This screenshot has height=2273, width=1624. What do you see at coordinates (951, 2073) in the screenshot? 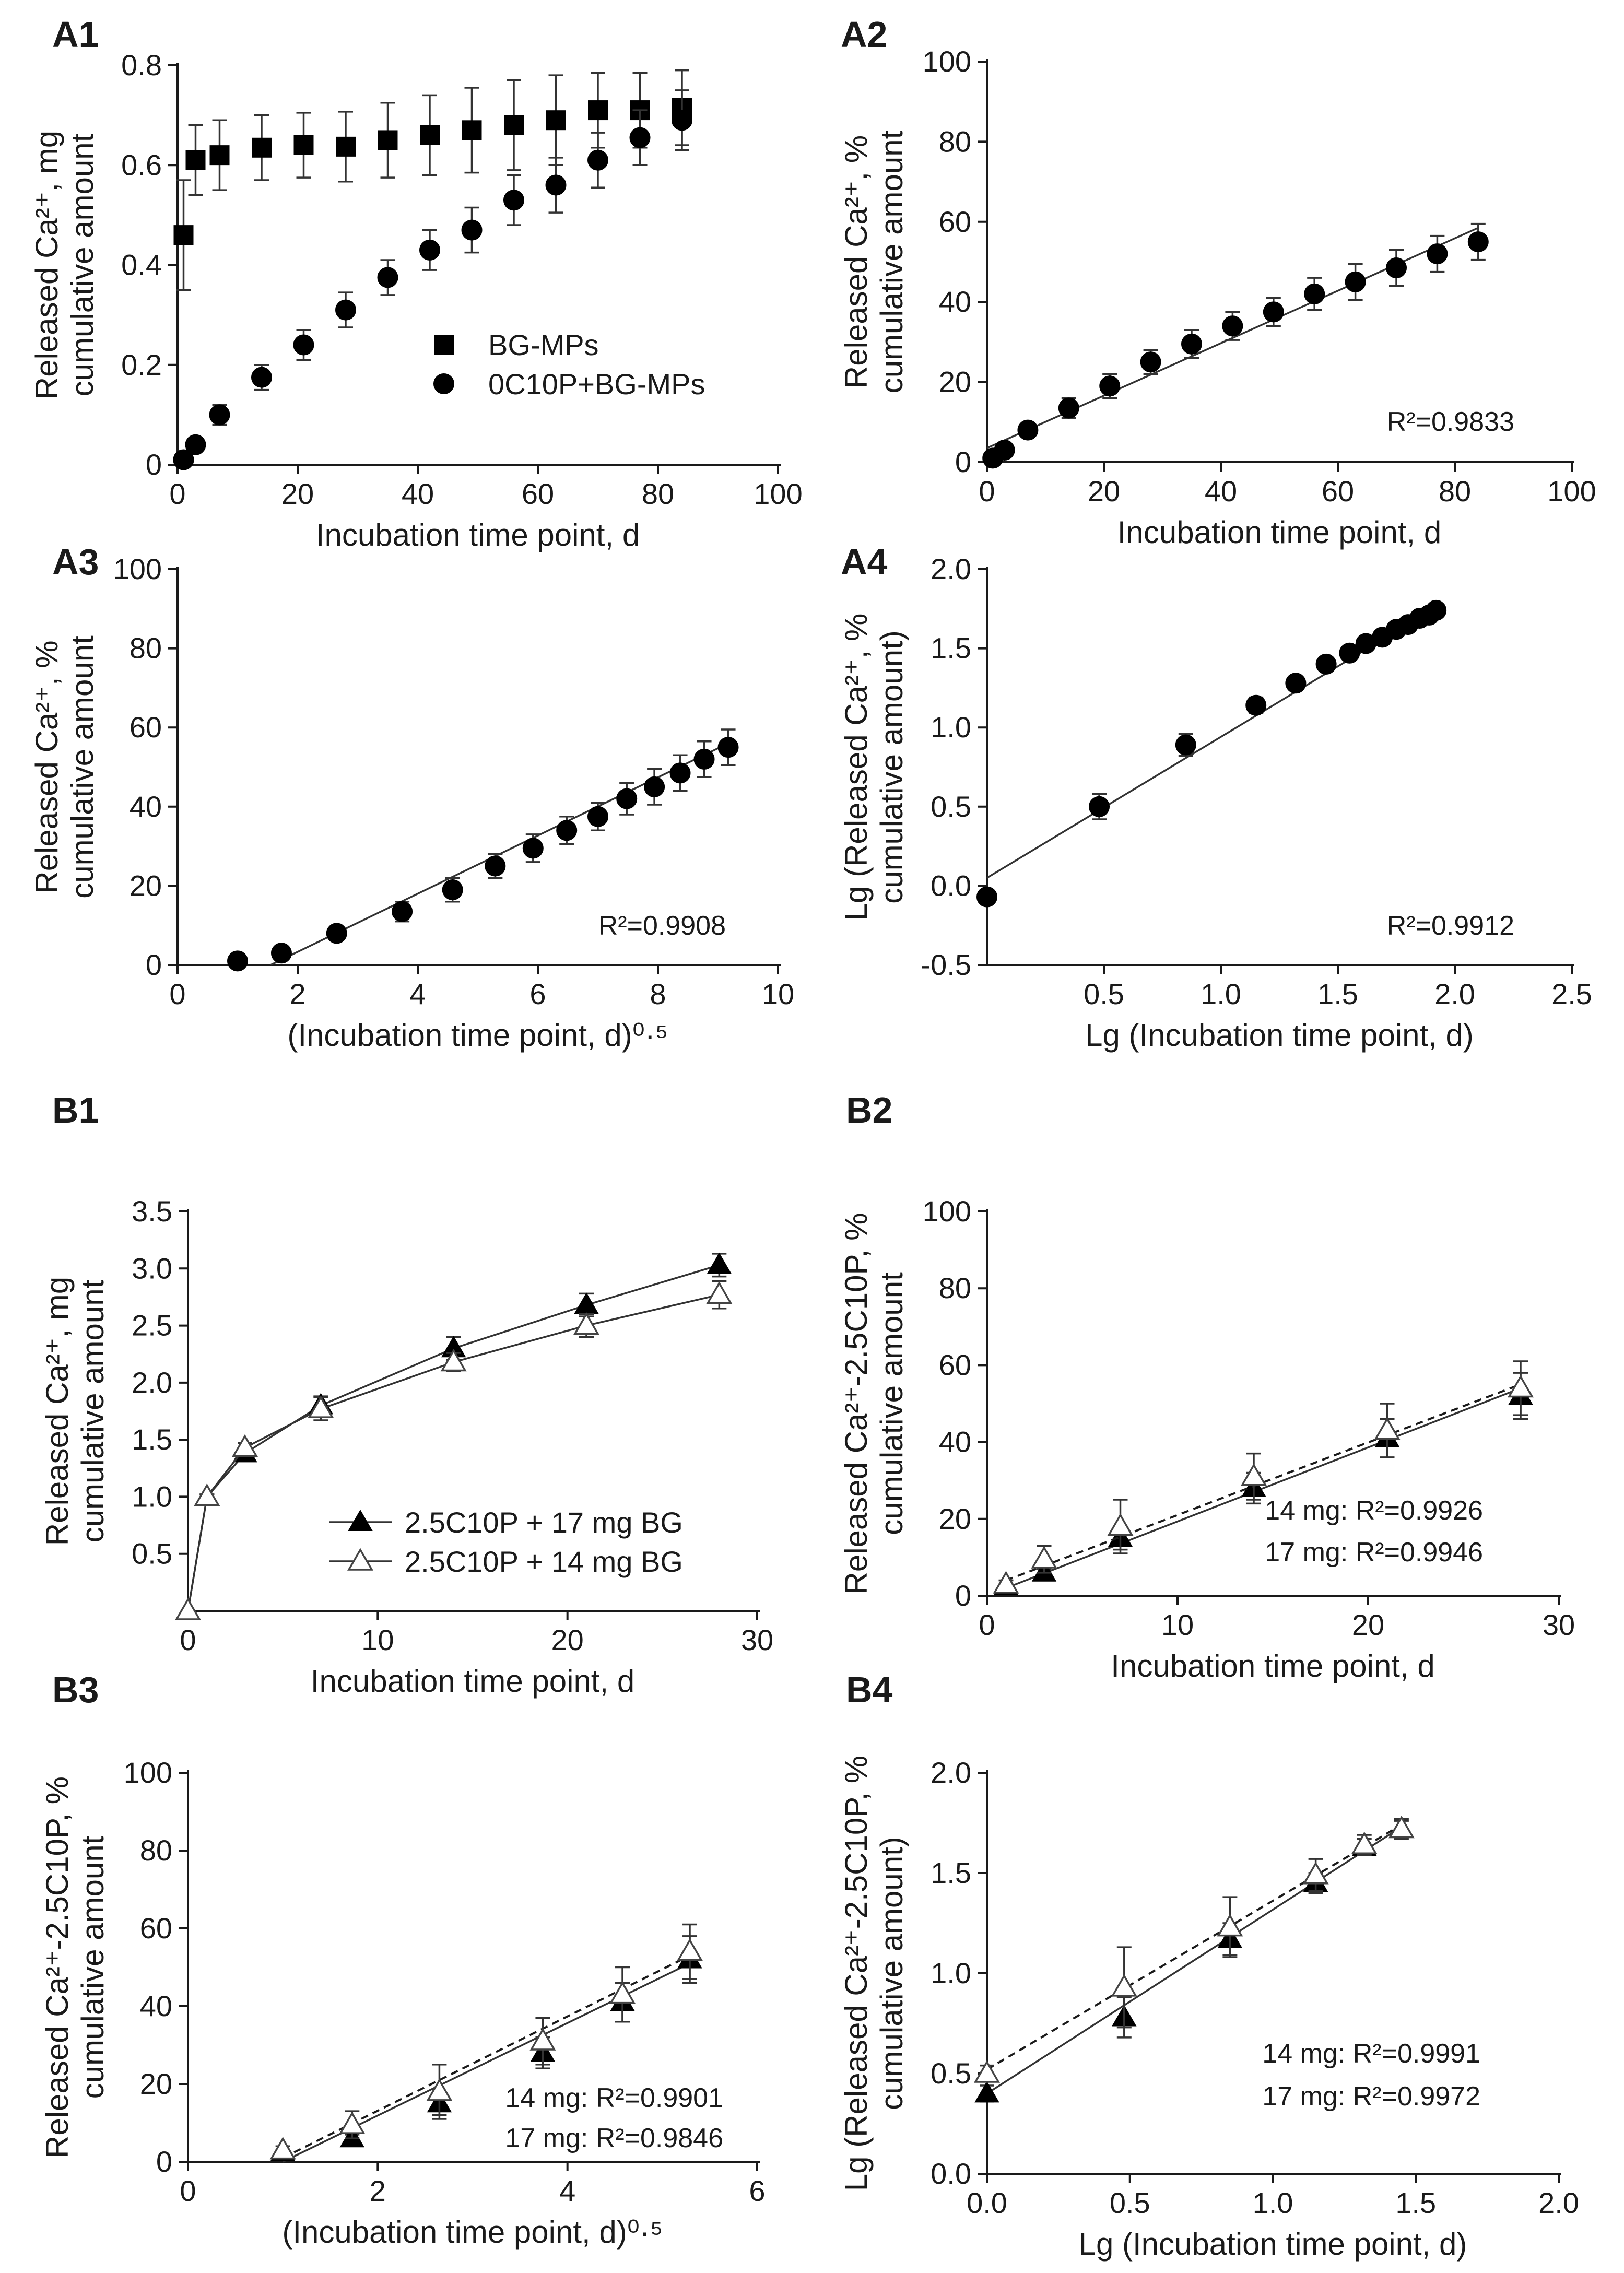
I see `y-tick-label: 0.5` at bounding box center [951, 2073].